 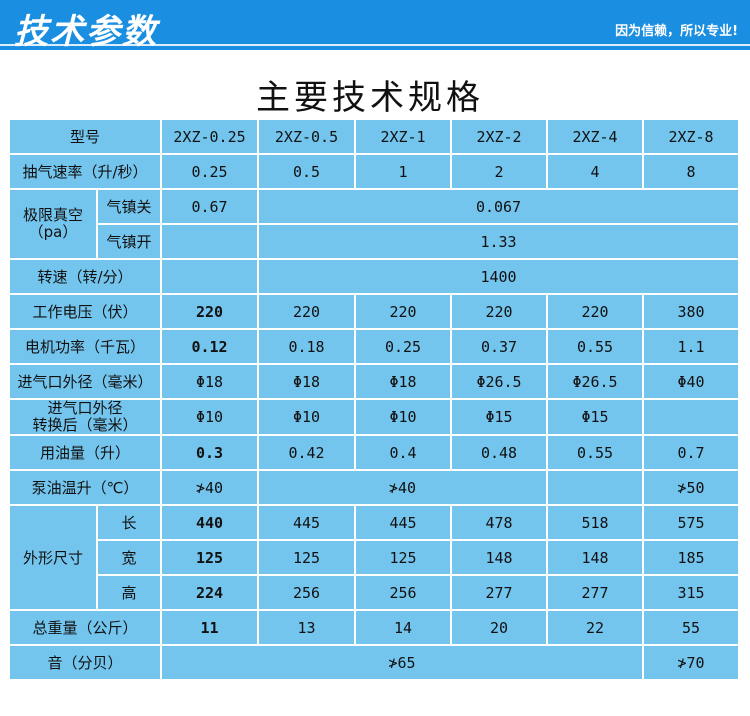 What do you see at coordinates (129, 241) in the screenshot?
I see `ballast-on-label: 气镇开` at bounding box center [129, 241].